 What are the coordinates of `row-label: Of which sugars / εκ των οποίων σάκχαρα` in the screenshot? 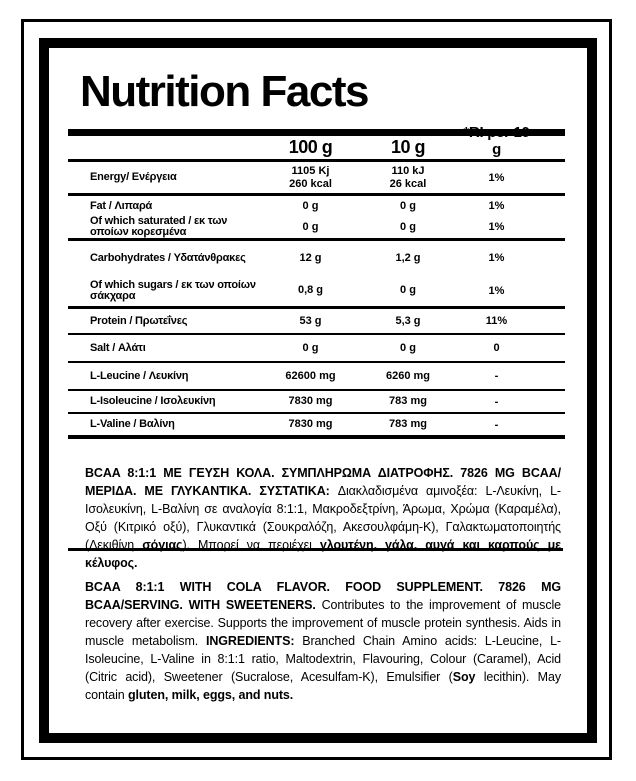 It's located at (173, 290).